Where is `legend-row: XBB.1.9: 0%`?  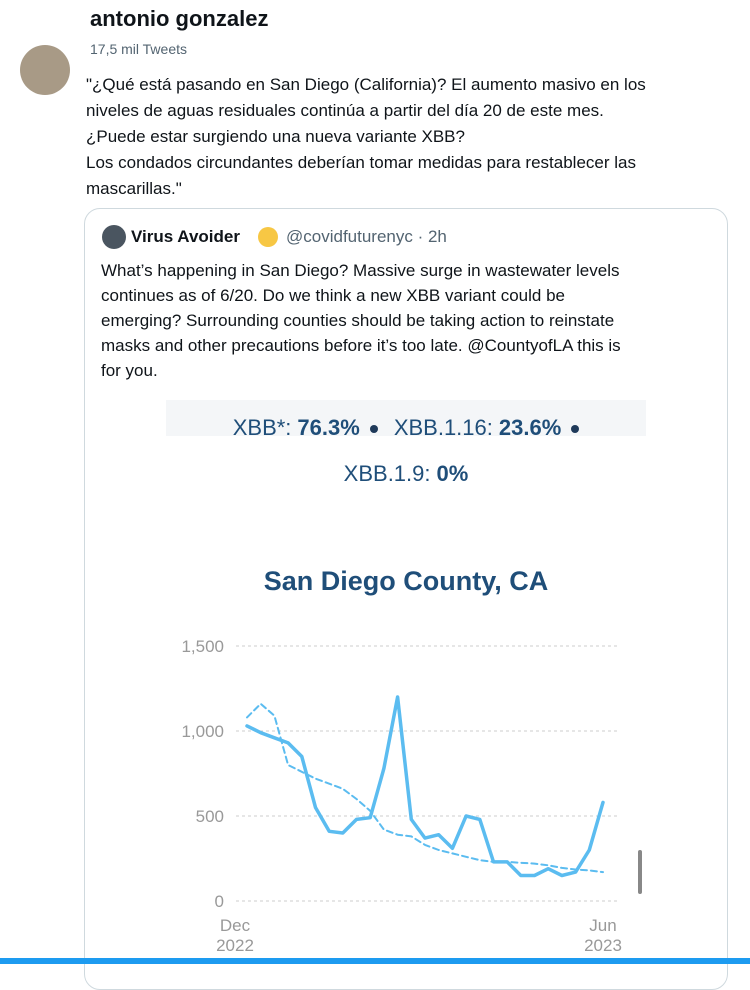
legend-row: XBB.1.9: 0% is located at coordinates (406, 474).